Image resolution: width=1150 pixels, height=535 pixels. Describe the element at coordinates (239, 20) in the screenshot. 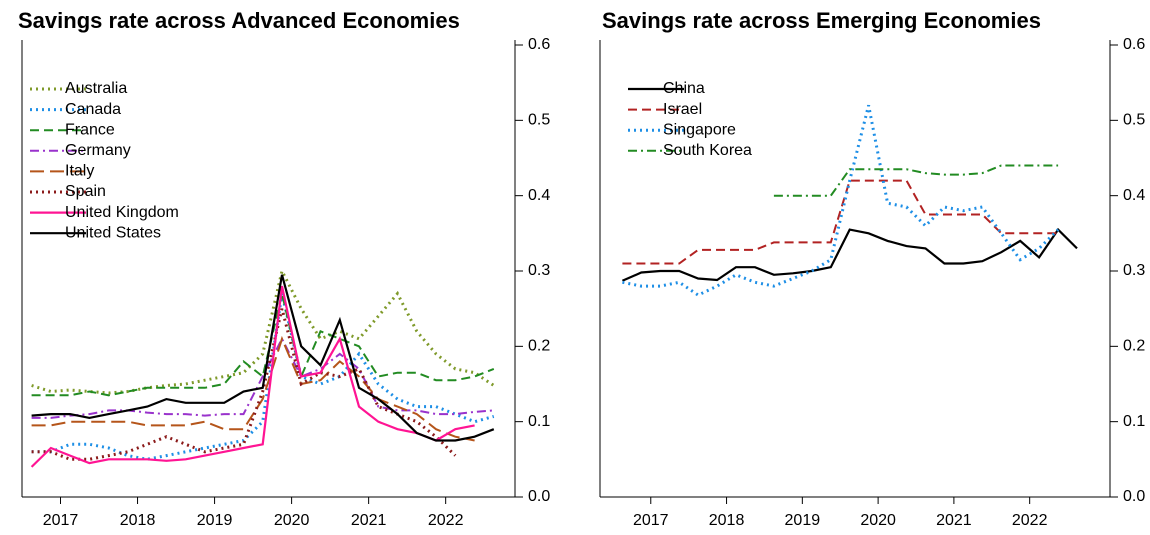

I see `chart-title: Savings rate across Advanced Economies` at that location.